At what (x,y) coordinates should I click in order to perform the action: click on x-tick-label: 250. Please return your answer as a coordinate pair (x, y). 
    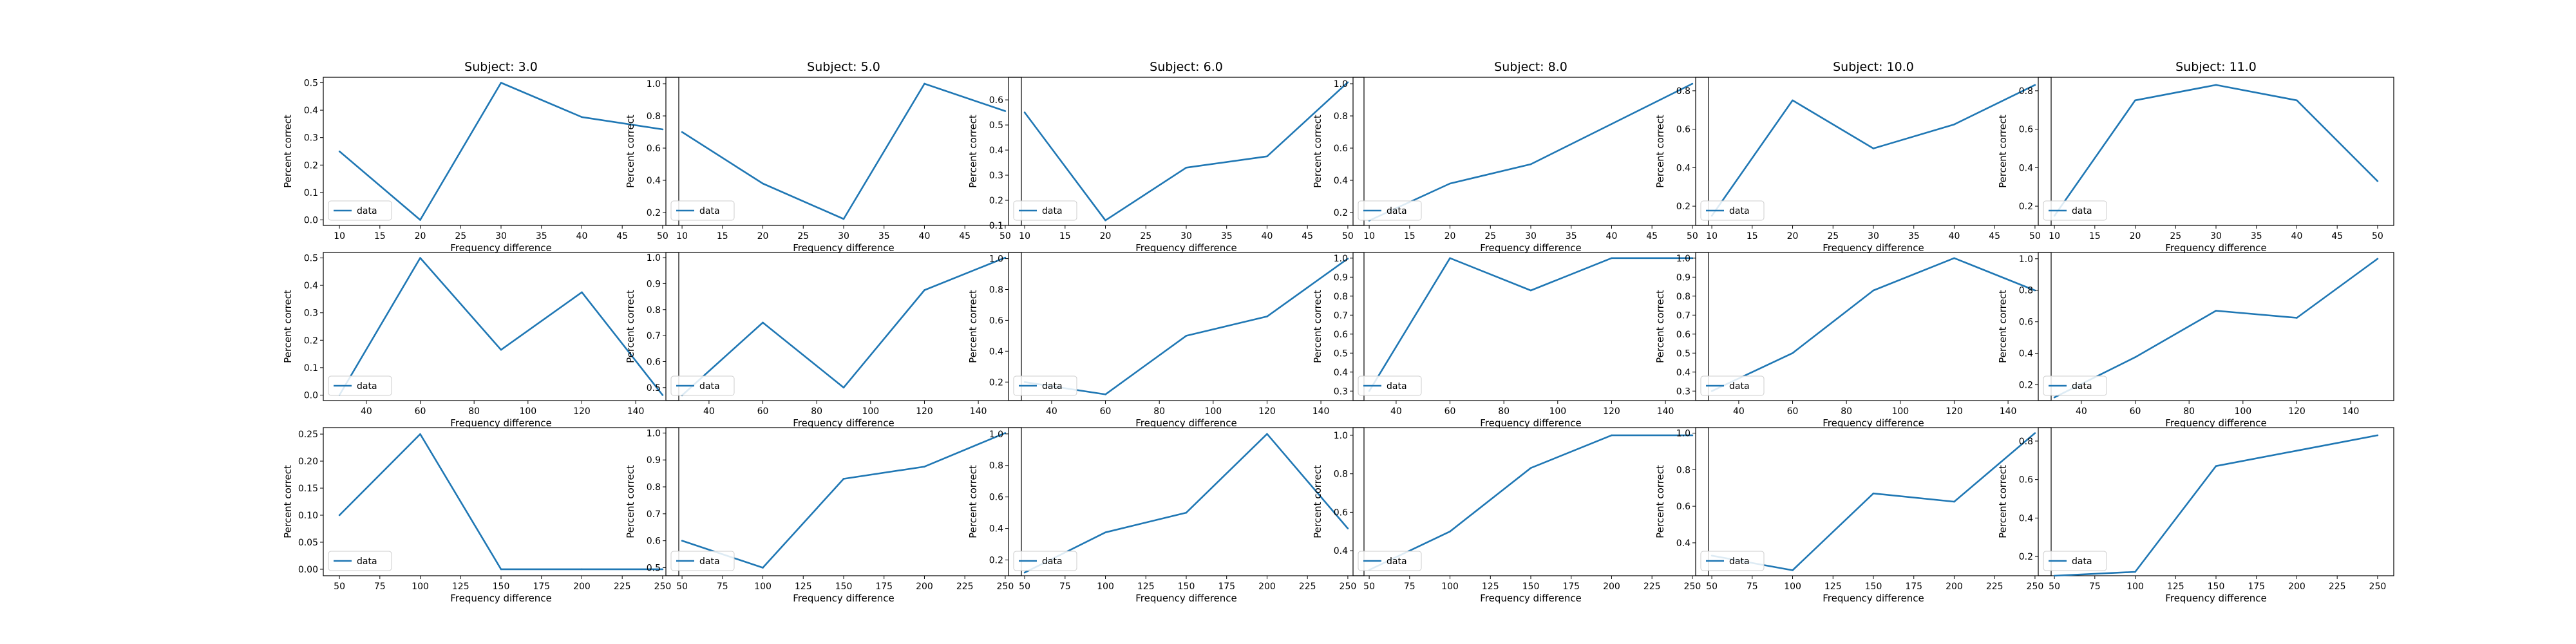
    Looking at the image, I should click on (2378, 587).